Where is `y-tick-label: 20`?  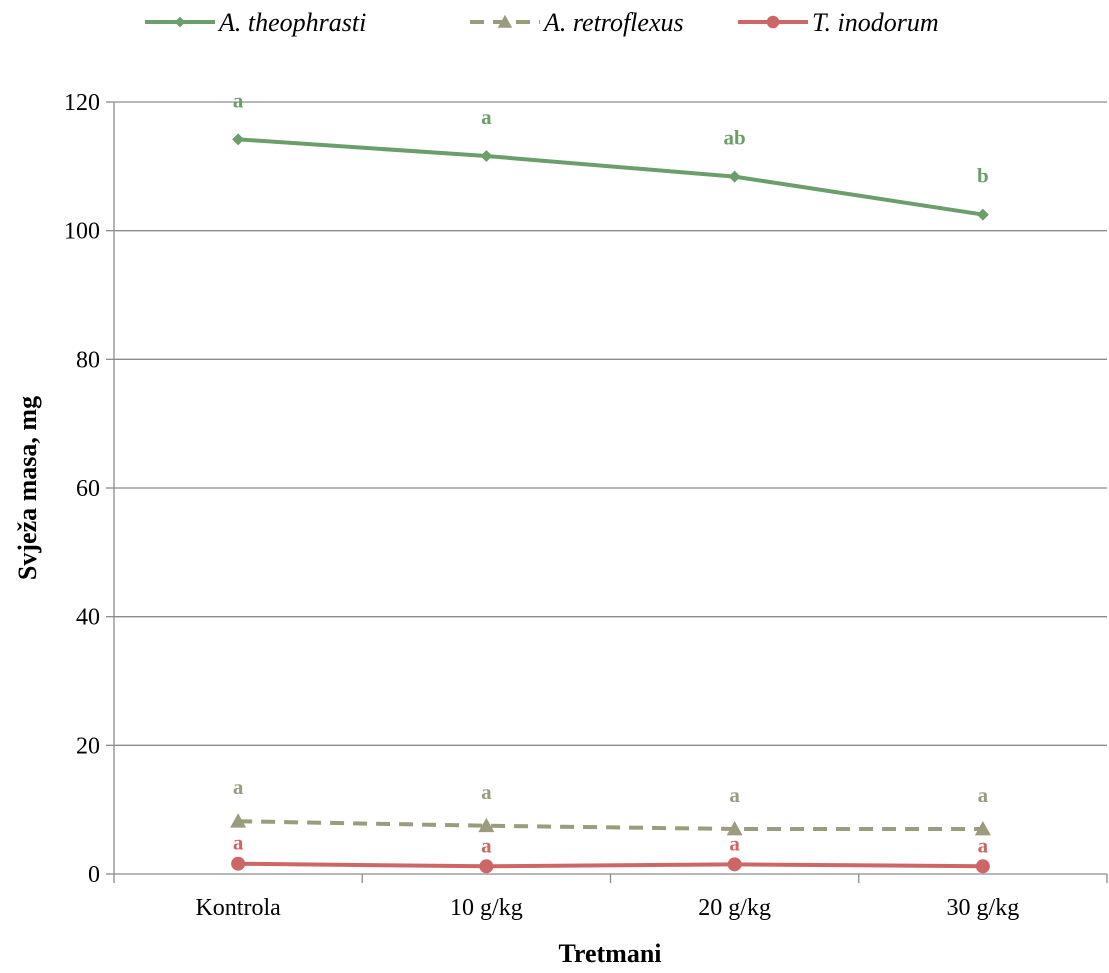 y-tick-label: 20 is located at coordinates (88, 746).